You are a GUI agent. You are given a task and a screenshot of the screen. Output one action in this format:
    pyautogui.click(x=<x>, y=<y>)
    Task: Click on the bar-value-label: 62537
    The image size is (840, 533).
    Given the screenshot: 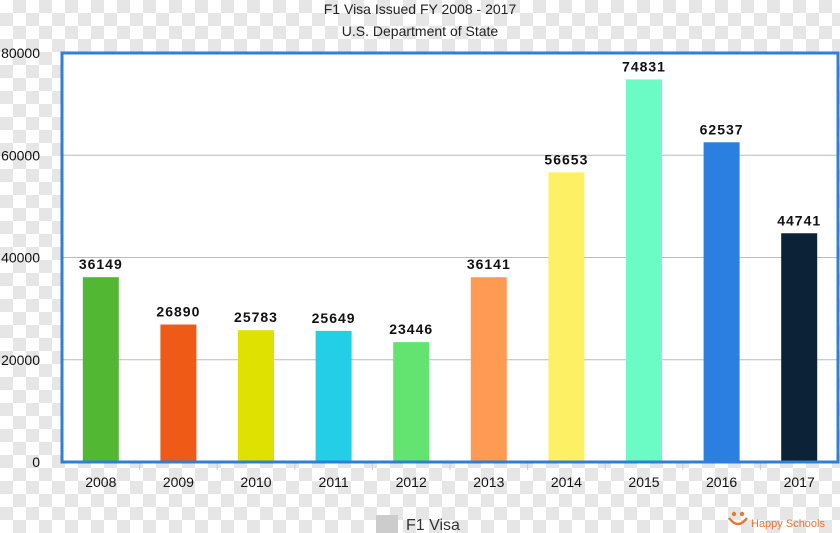 What is the action you would take?
    pyautogui.click(x=722, y=129)
    